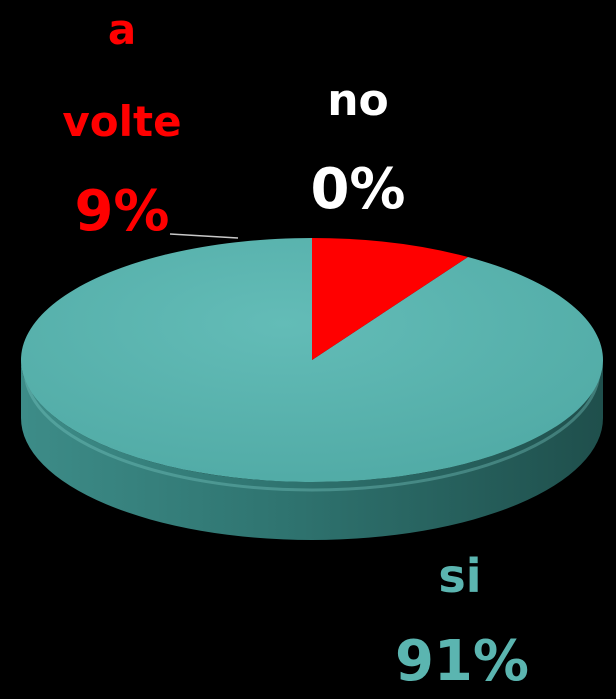 This screenshot has height=699, width=616. I want to click on pie-slice-a-volte, so click(390, 299).